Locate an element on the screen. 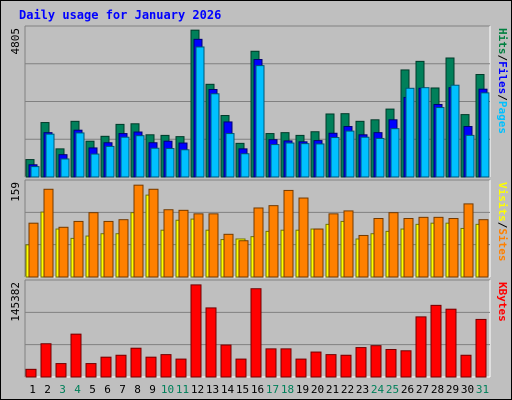 This screenshot has height=400, width=512. legend-sites-visits: Visits/Sites is located at coordinates (502, 222).